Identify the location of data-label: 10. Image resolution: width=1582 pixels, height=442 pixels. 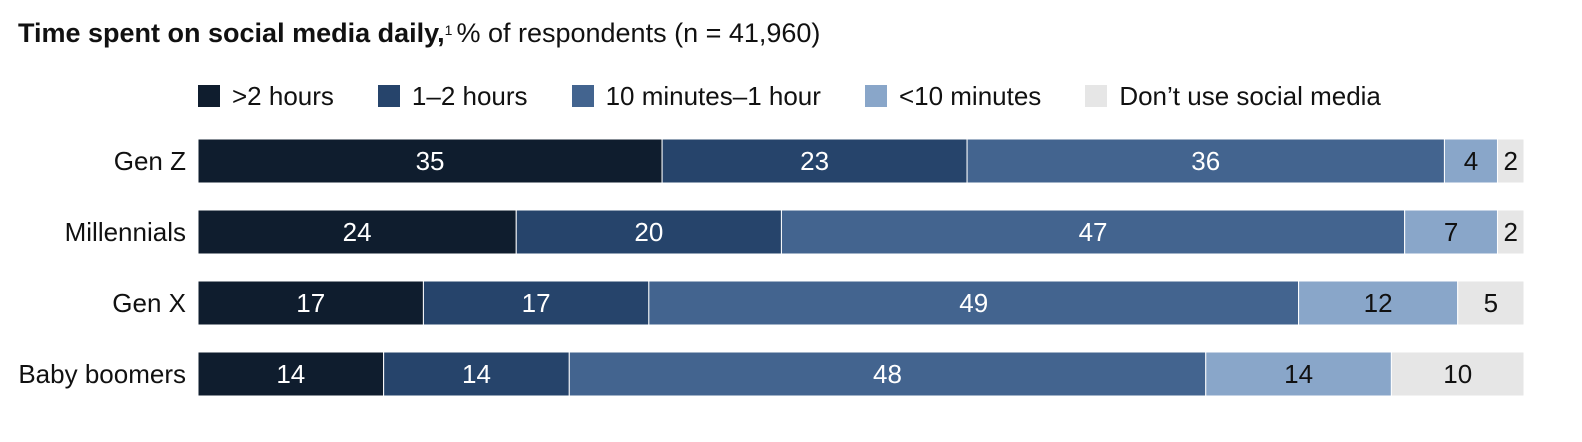
(1457, 374).